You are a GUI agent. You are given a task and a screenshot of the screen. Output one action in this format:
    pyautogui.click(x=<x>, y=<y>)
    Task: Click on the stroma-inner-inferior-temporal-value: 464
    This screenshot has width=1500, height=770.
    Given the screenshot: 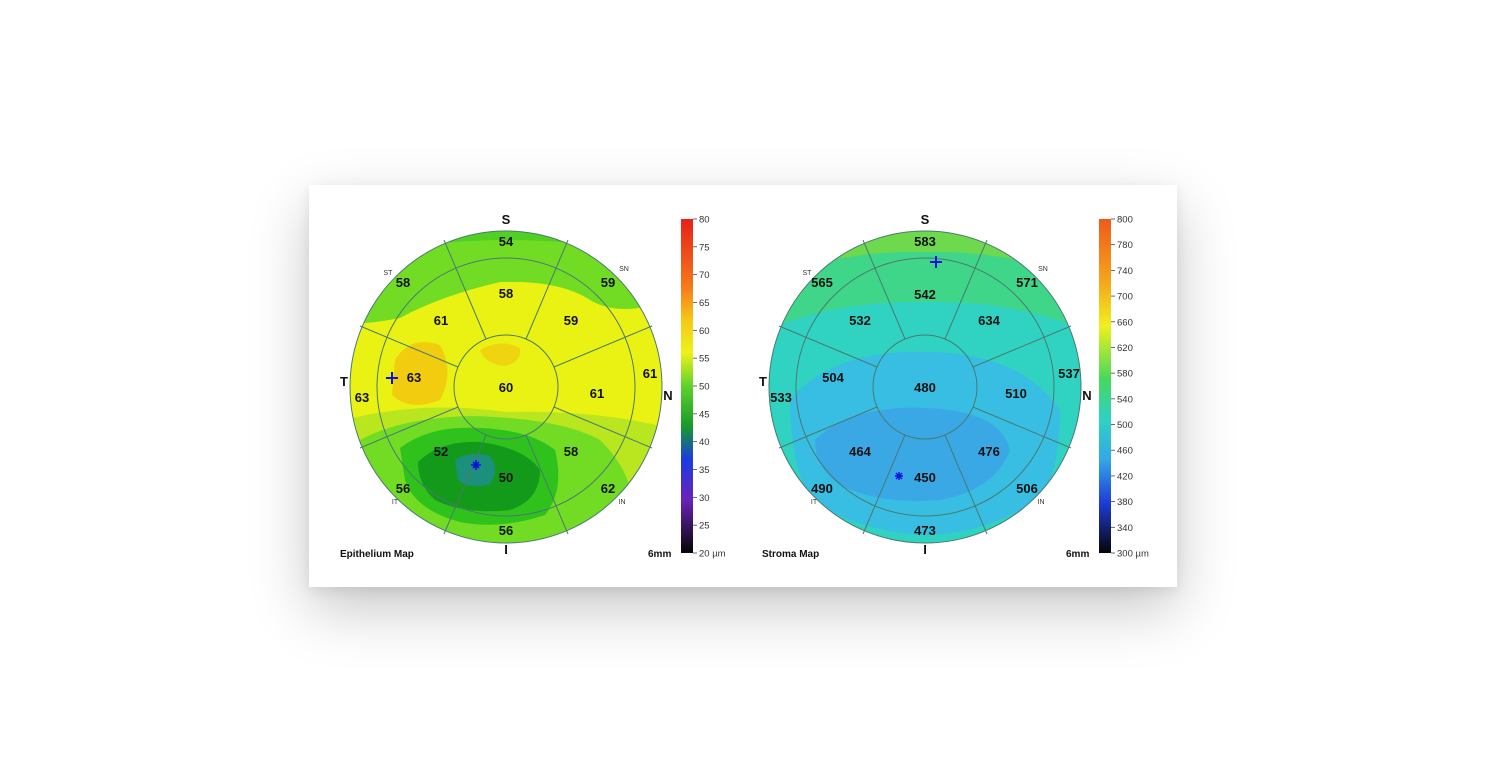 What is the action you would take?
    pyautogui.click(x=860, y=451)
    